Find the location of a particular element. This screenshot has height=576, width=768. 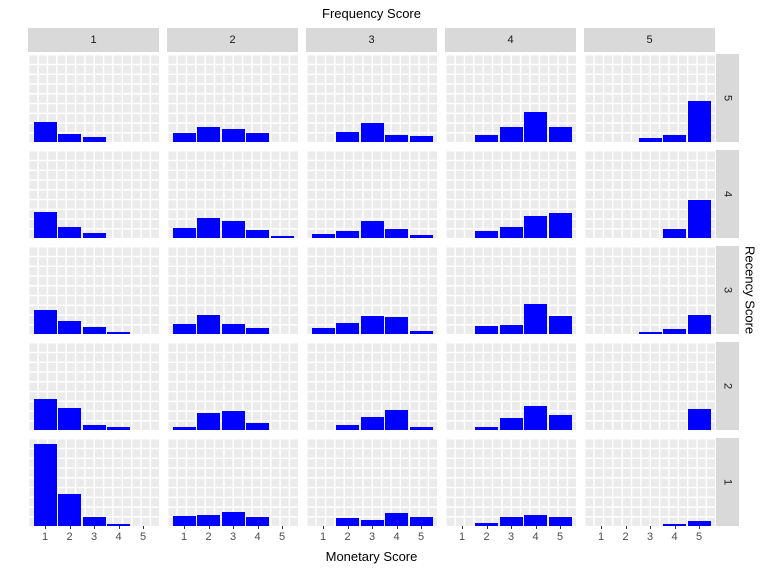

y-axis-title-text: Recency Score is located at coordinates (750, 290).